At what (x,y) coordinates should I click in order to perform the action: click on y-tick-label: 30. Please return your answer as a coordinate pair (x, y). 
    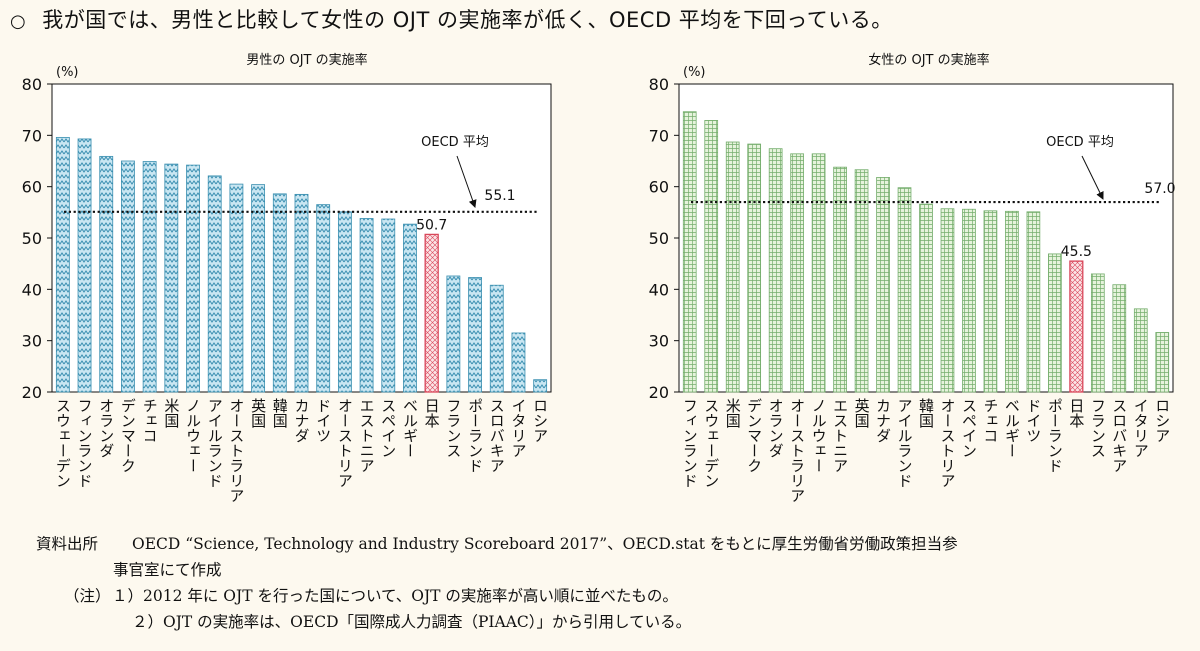
    Looking at the image, I should click on (659, 341).